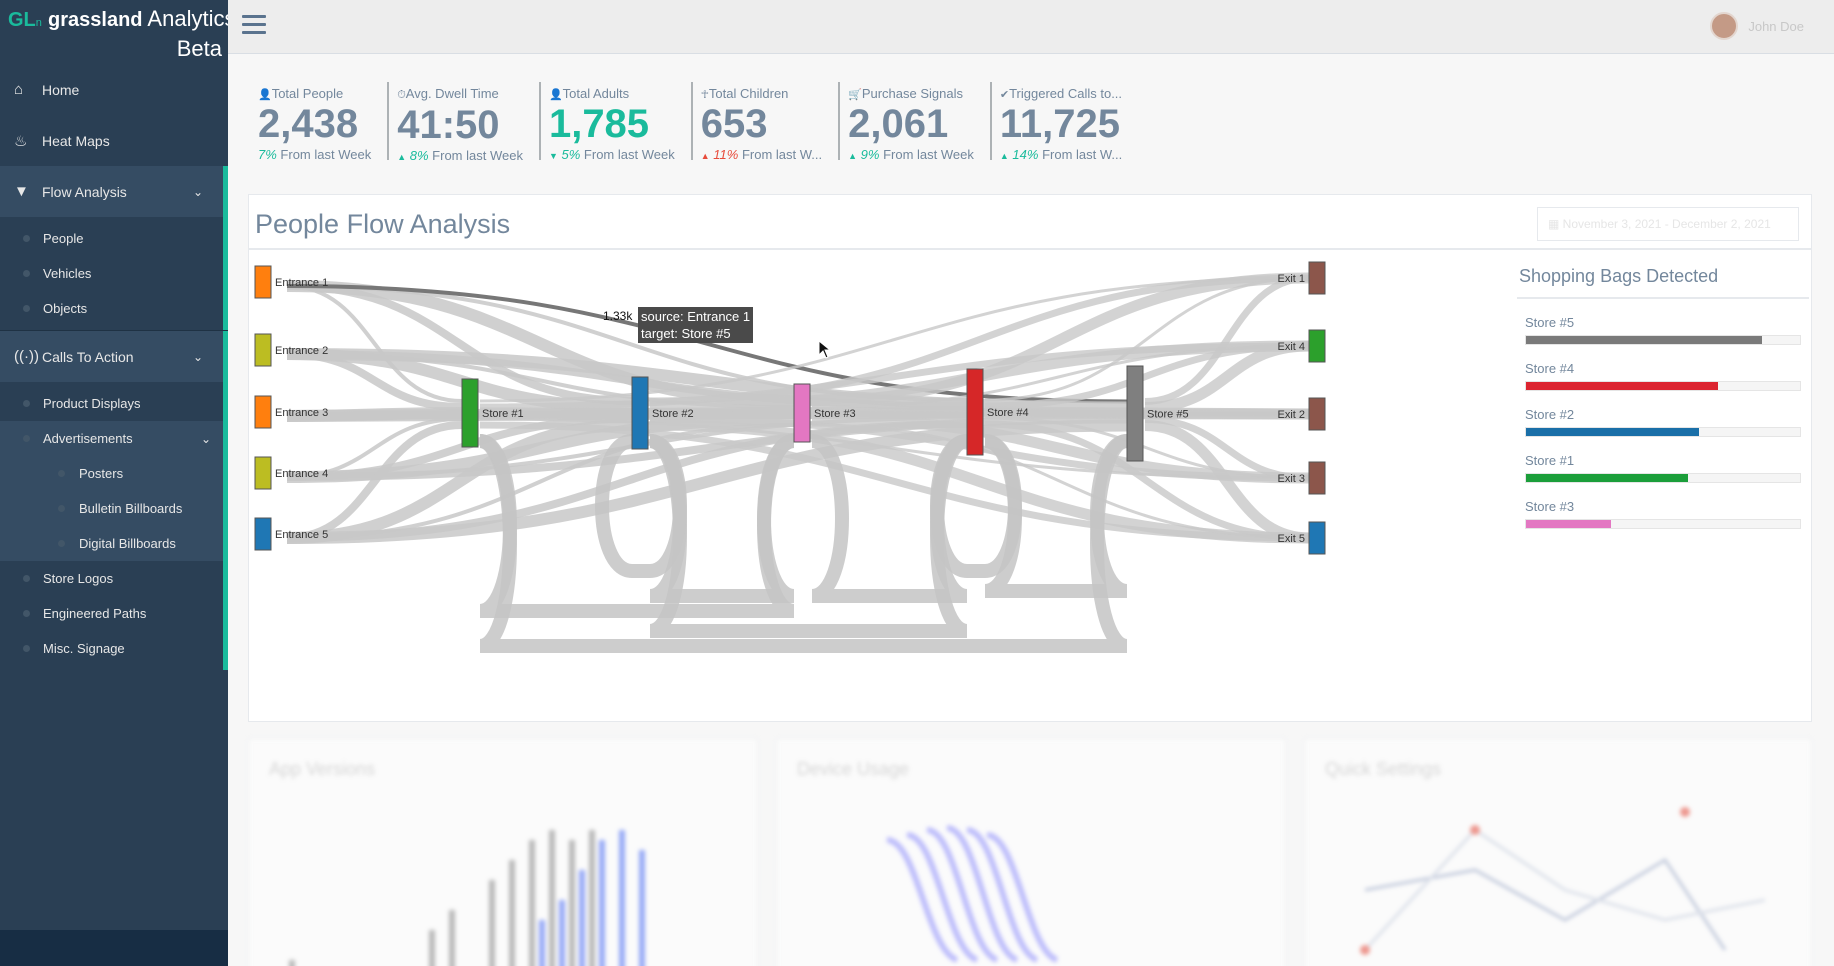  Describe the element at coordinates (853, 769) in the screenshot. I see `bottom-panel-title: Device Usage` at that location.